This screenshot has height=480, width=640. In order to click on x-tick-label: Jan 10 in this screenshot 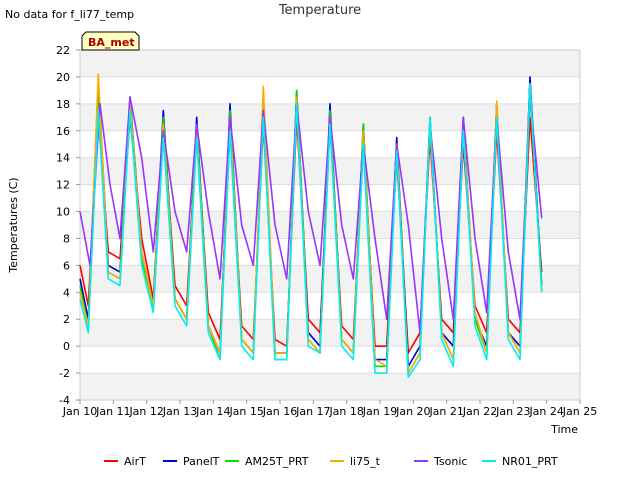, I will do `click(79, 411)`.